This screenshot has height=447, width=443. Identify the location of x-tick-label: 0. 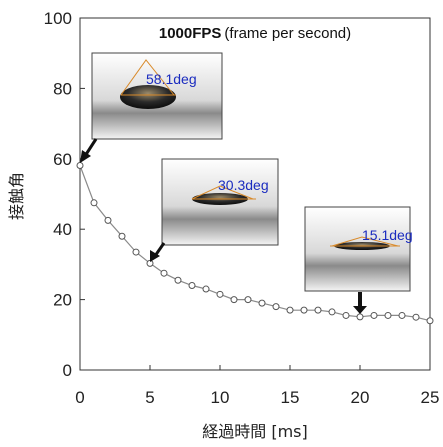
(79, 397).